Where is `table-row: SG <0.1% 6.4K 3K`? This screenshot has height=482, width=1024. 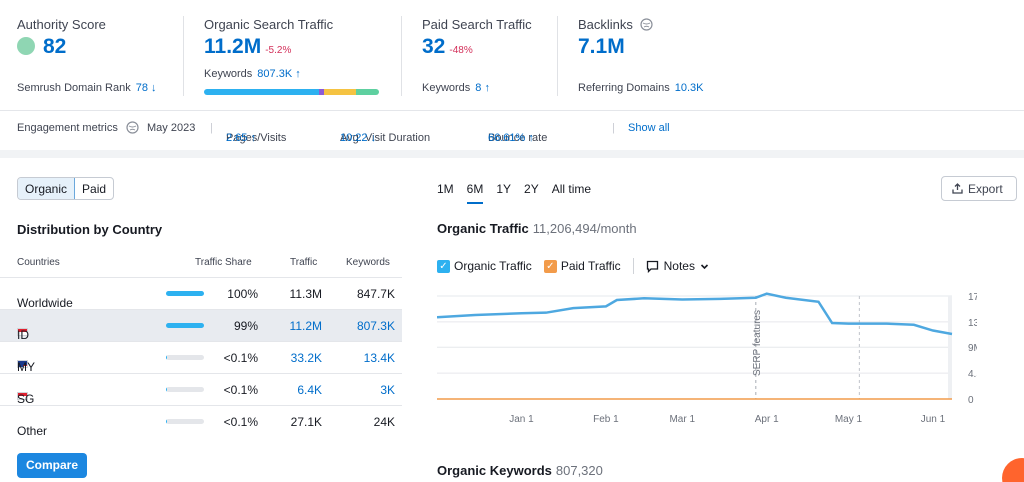
table-row: SG <0.1% 6.4K 3K is located at coordinates (201, 389).